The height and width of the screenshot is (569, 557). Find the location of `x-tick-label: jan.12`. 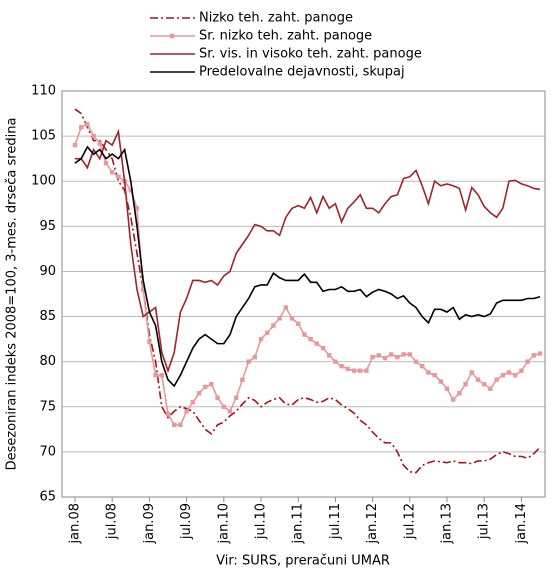

x-tick-label: jan.12 is located at coordinates (372, 524).